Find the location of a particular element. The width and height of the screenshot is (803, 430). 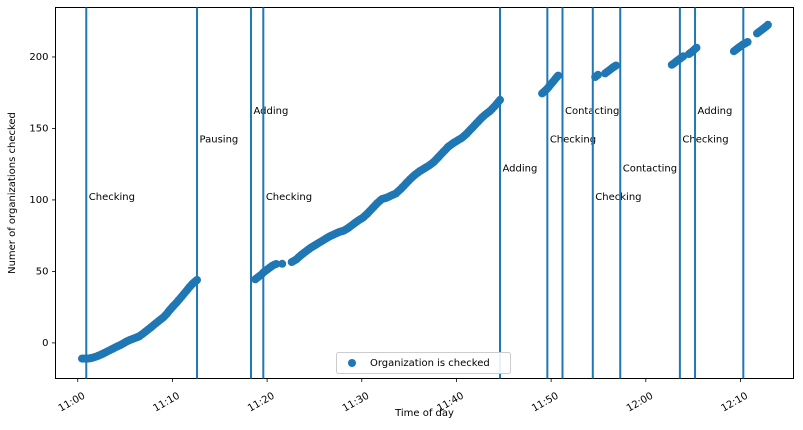

legend-label: Organization is checked is located at coordinates (430, 363).